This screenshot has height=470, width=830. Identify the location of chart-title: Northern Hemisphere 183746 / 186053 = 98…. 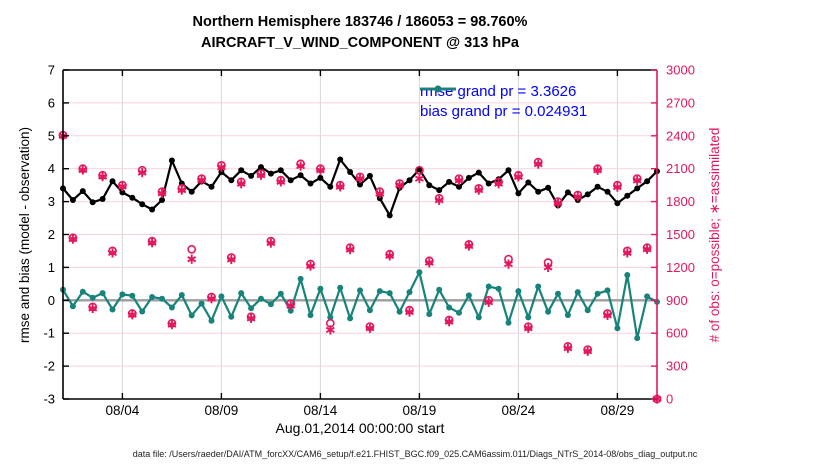
(360, 22).